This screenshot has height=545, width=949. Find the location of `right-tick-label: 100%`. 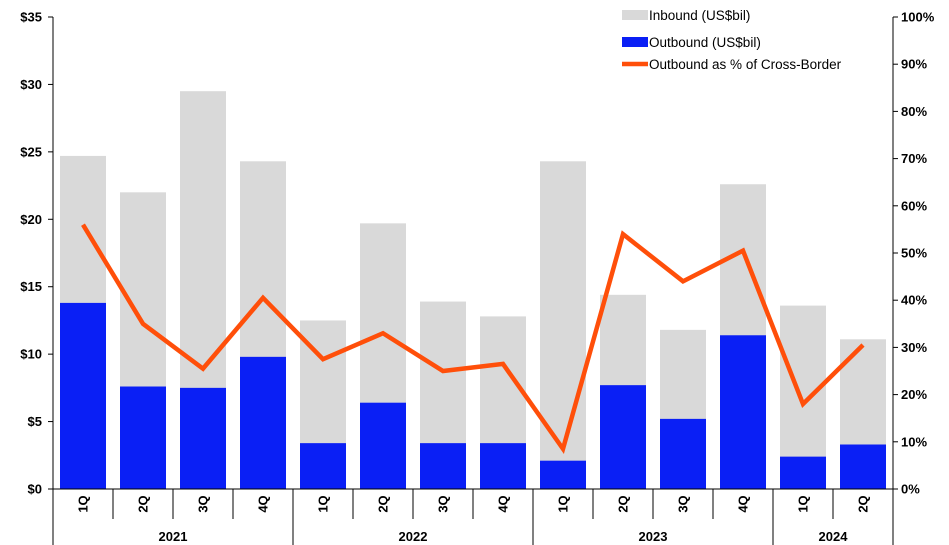

right-tick-label: 100% is located at coordinates (918, 17).